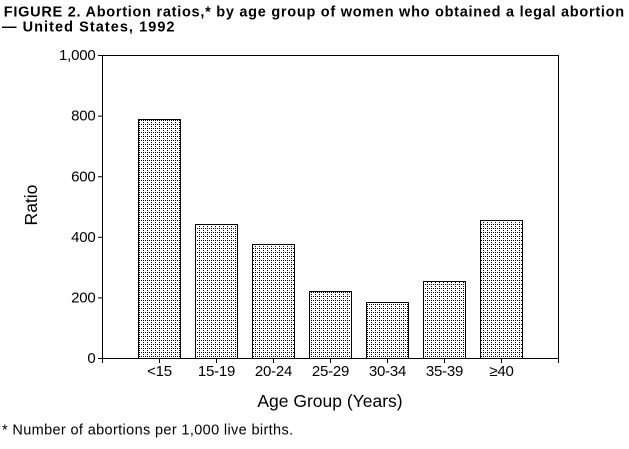  Describe the element at coordinates (89, 28) in the screenshot. I see `svg-text: — United States, 1992` at that location.